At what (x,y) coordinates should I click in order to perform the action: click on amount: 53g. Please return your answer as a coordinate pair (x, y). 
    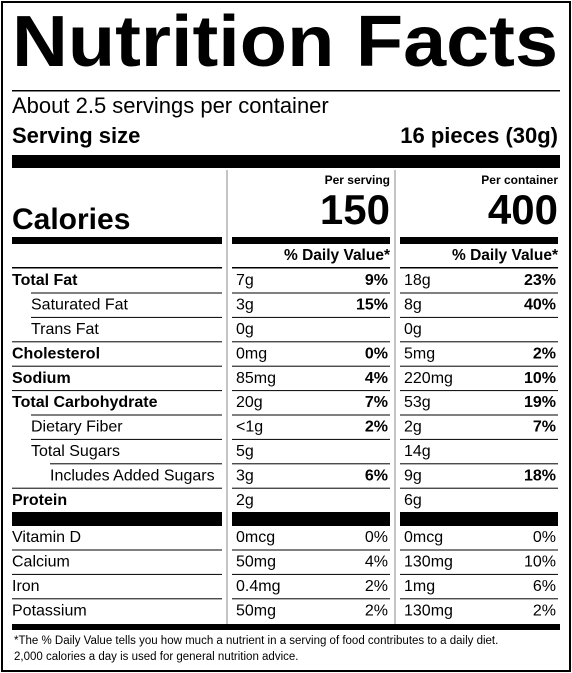
    Looking at the image, I should click on (417, 402).